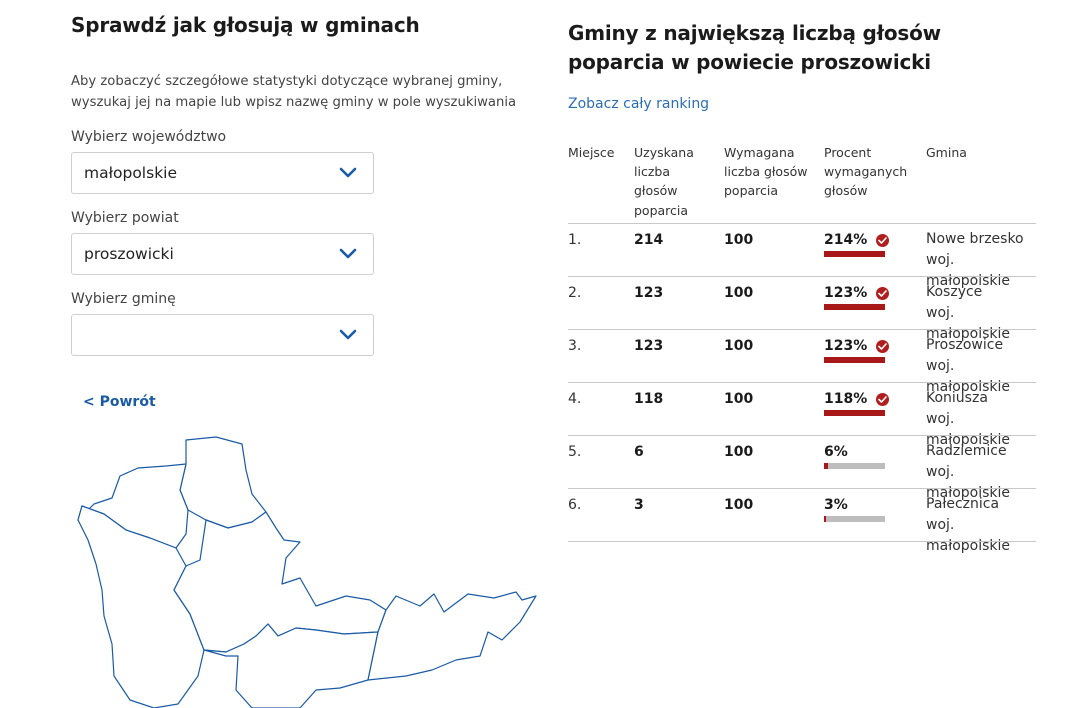 Image resolution: width=1084 pixels, height=708 pixels. I want to click on header-place: Miejsce, so click(591, 152).